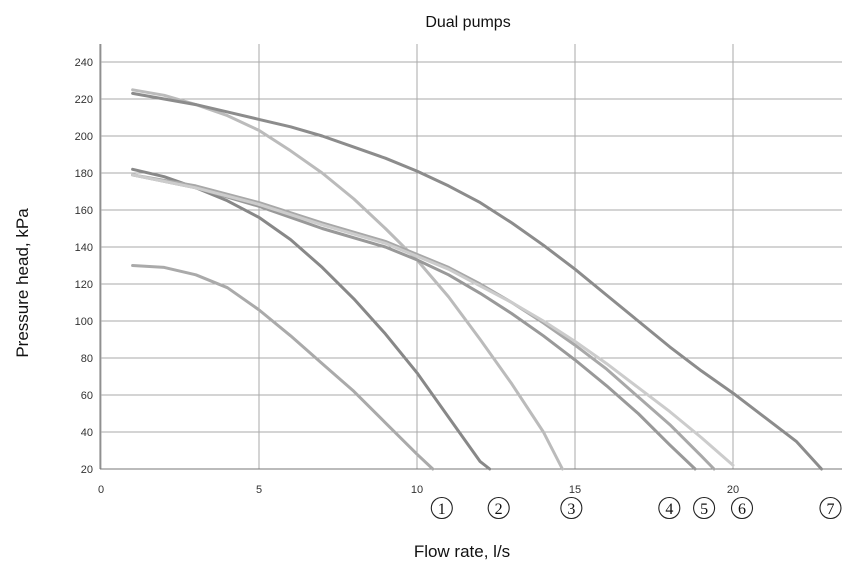 The width and height of the screenshot is (848, 564). What do you see at coordinates (84, 211) in the screenshot?
I see `y-tick-label: 160` at bounding box center [84, 211].